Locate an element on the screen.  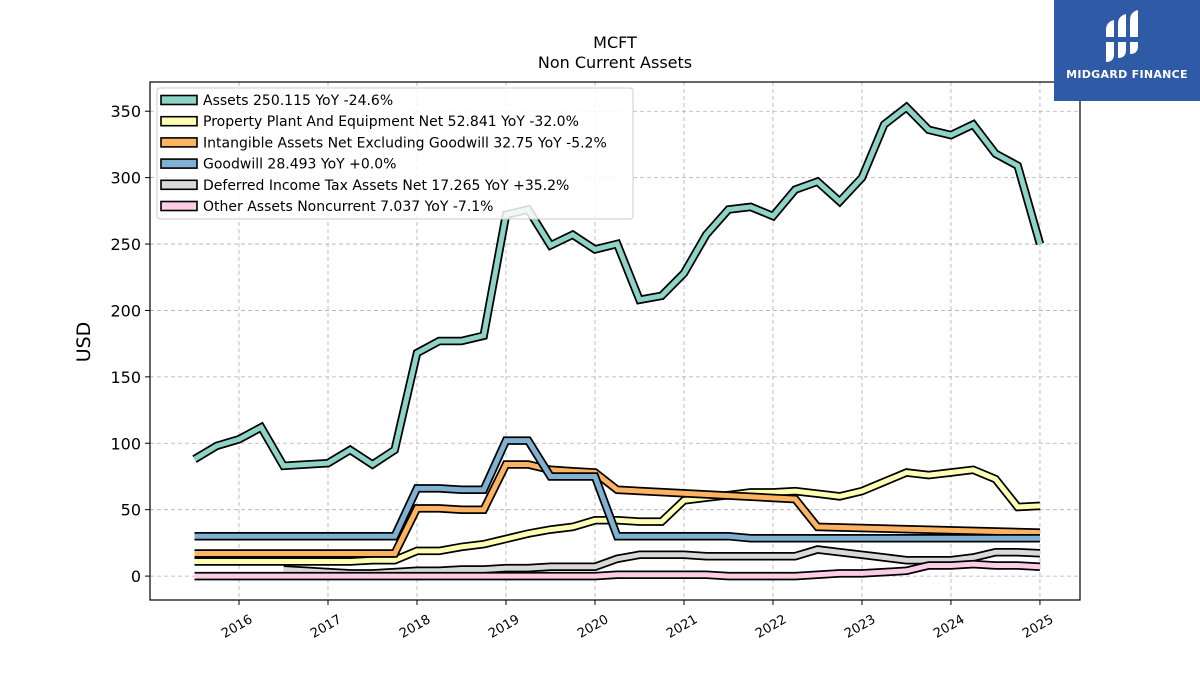
chart-title: MCFT is located at coordinates (615, 42).